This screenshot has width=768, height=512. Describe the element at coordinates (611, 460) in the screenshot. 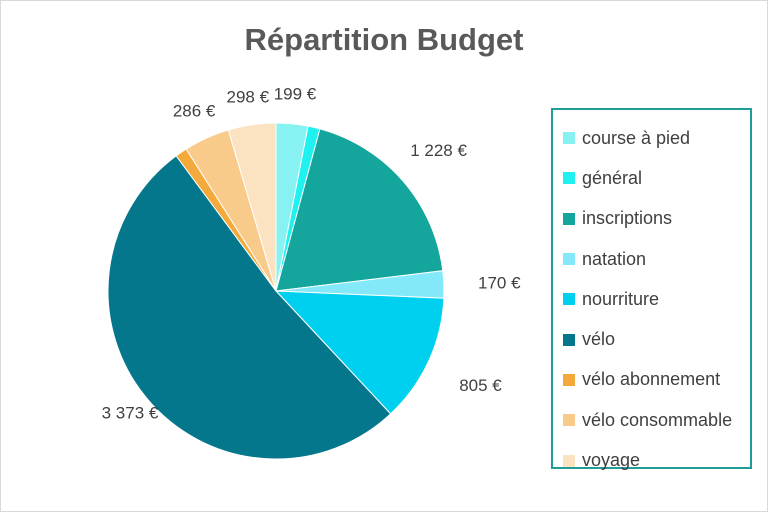

I see `legend-label: voyage` at that location.